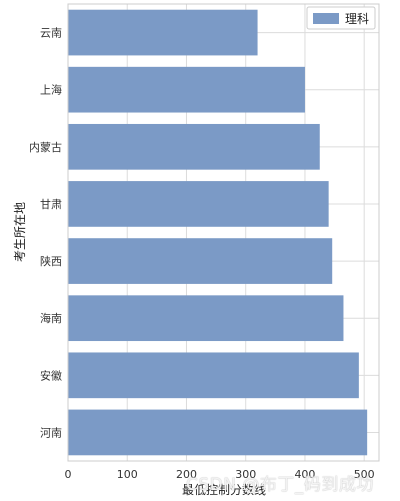  What do you see at coordinates (51, 261) in the screenshot?
I see `y-tick-label: 陕西` at bounding box center [51, 261].